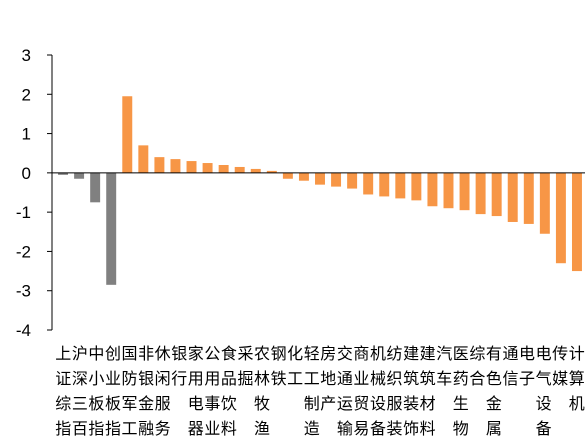  What do you see at coordinates (80, 429) in the screenshot?
I see `x-tick-label-char: 百` at bounding box center [80, 429].